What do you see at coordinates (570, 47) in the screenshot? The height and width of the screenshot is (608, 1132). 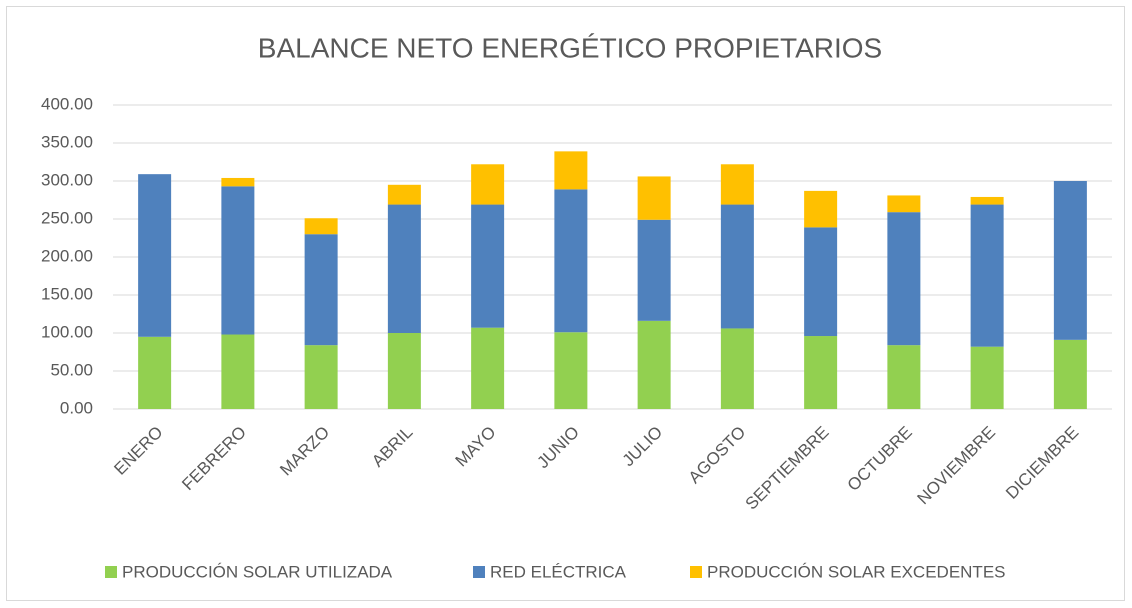 I see `chart-title: BALANCE NETO ENERGÉTICO PROPIETARIOS` at bounding box center [570, 47].